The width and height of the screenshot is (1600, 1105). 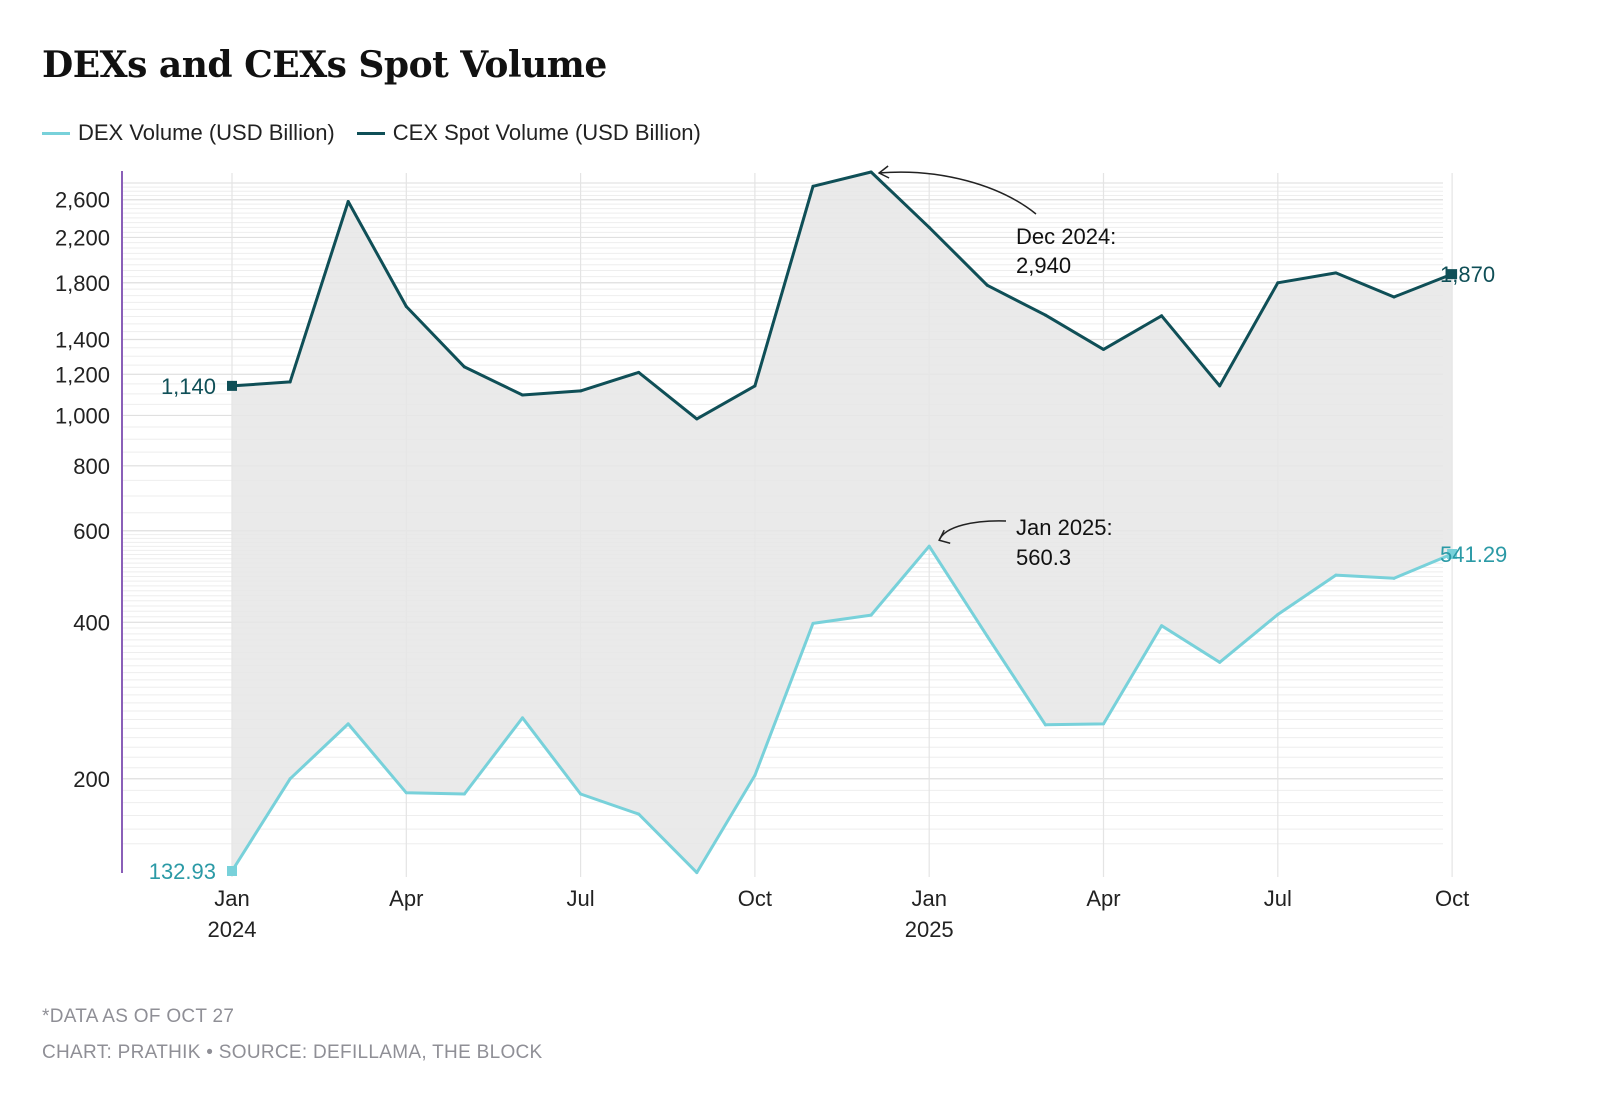 I want to click on y-tick-label: 2,200, so click(x=82, y=237).